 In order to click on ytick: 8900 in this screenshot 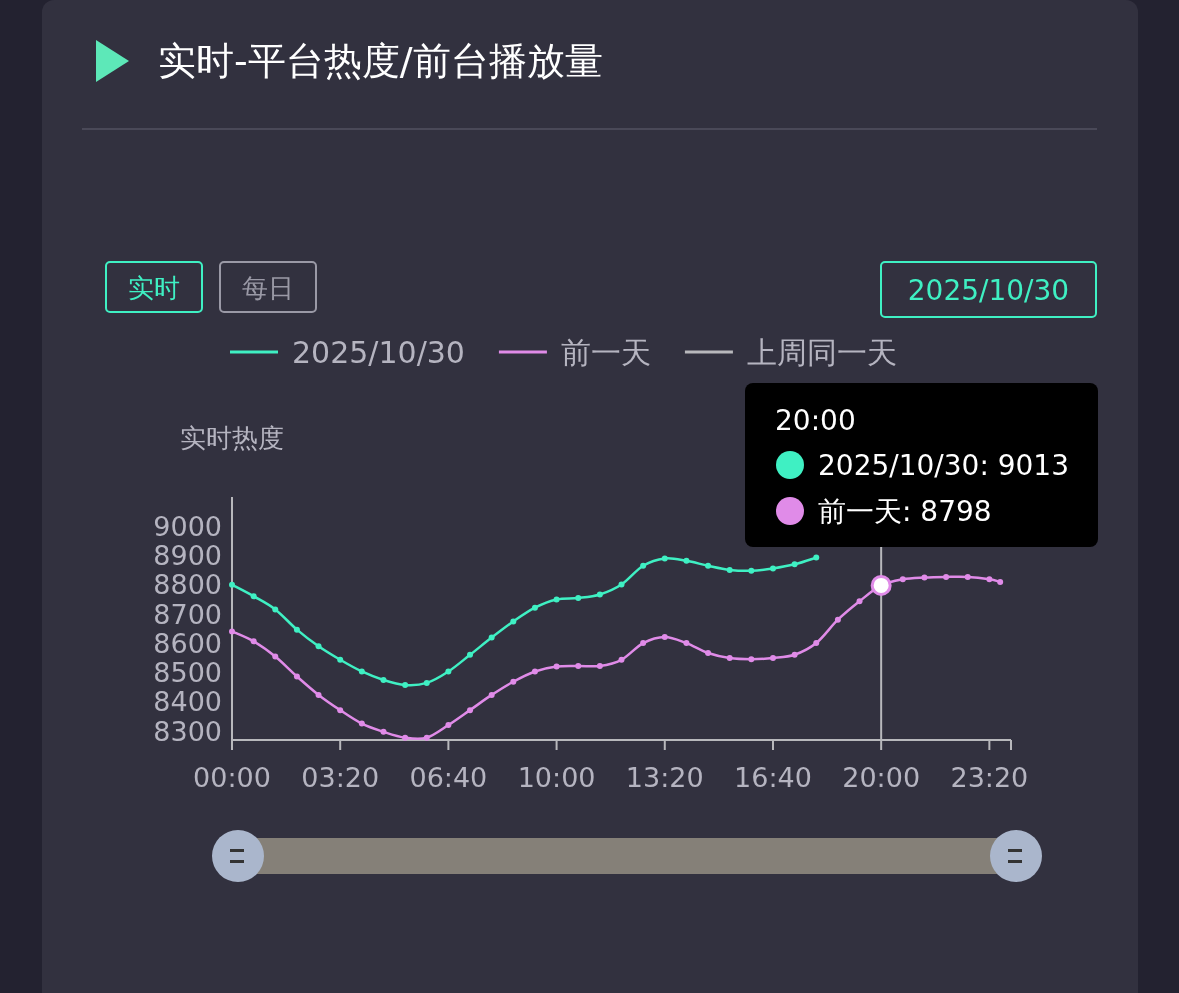, I will do `click(187, 556)`.